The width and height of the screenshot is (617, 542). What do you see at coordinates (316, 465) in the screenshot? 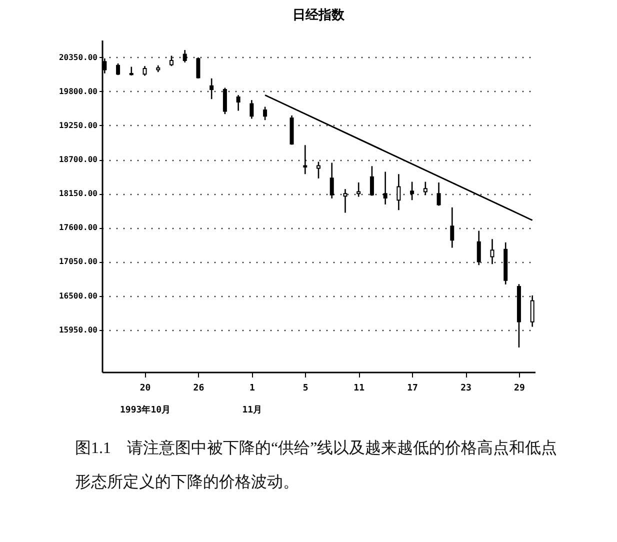
I see `caption: 图1.1 请注意图中被下降的“供给”线以及越来越低的价格高点和低点形态所定义的下降的价格波动。` at bounding box center [316, 465].